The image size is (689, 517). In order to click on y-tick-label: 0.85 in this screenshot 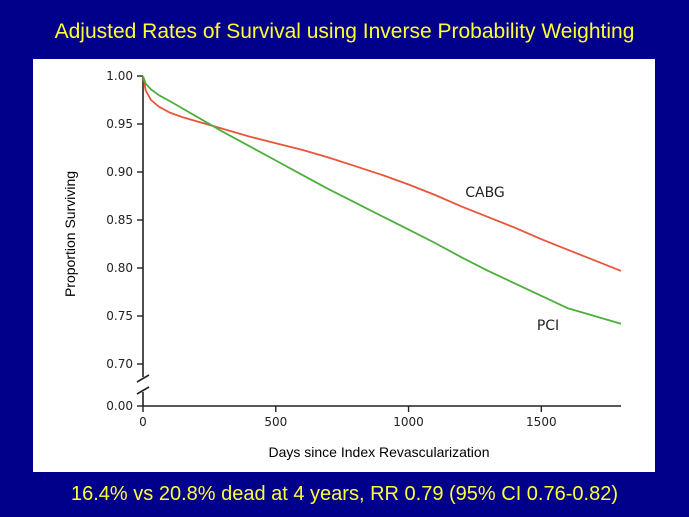, I will do `click(119, 220)`.